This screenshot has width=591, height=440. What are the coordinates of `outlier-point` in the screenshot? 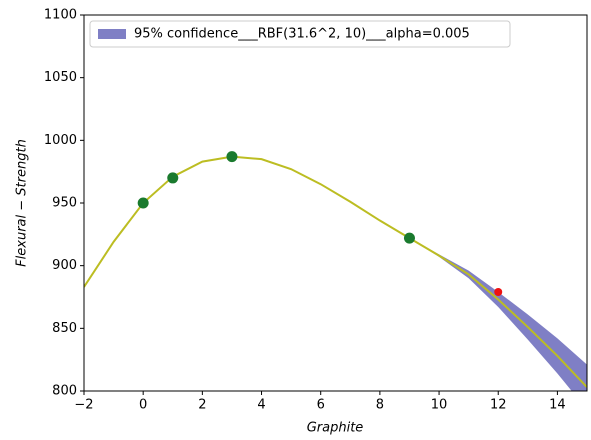 It's located at (498, 291).